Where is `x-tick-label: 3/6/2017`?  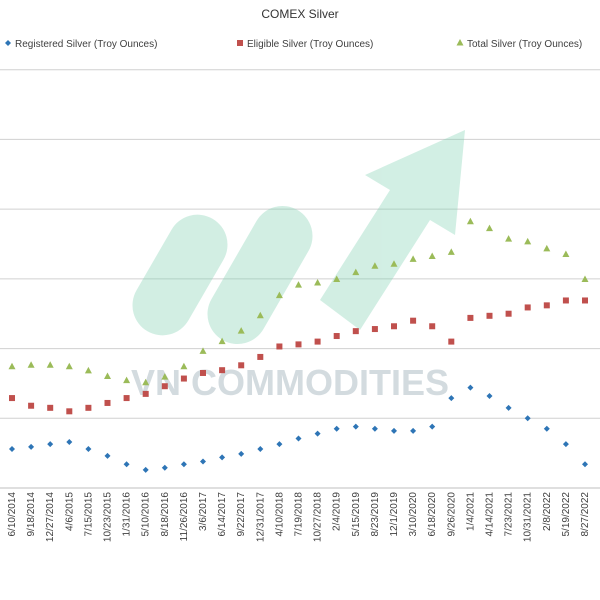 x-tick-label: 3/6/2017 is located at coordinates (203, 511).